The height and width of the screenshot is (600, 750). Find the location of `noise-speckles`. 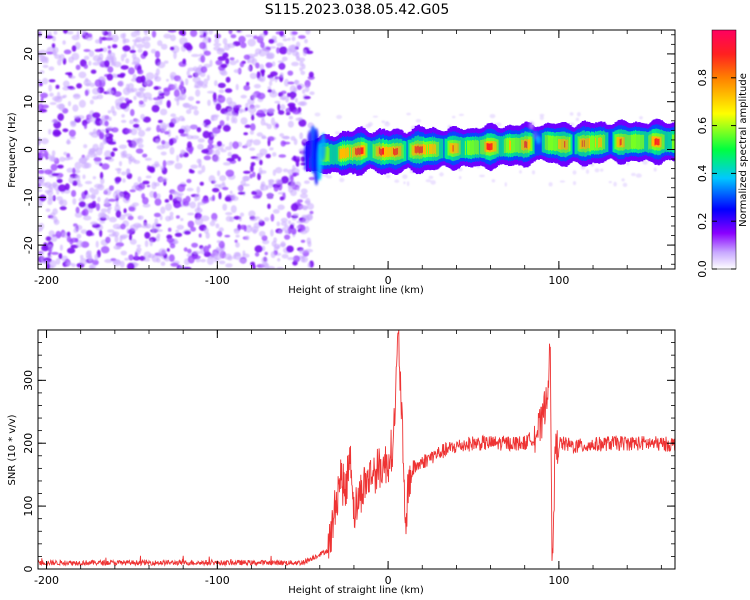

noise-speckles is located at coordinates (176, 149).